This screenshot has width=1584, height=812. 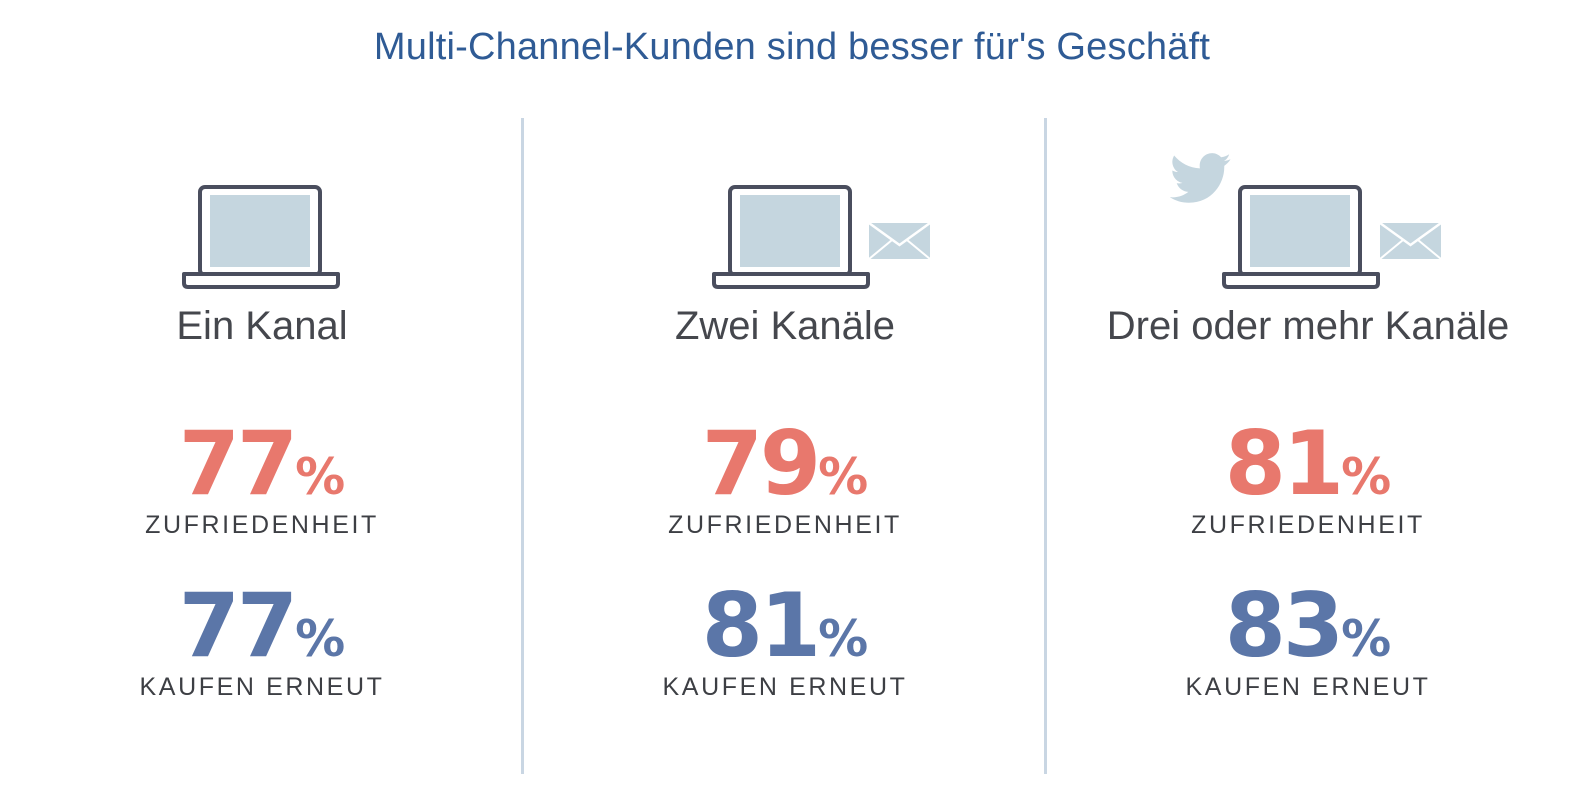 What do you see at coordinates (785, 625) in the screenshot?
I see `repurchase-value: 81%` at bounding box center [785, 625].